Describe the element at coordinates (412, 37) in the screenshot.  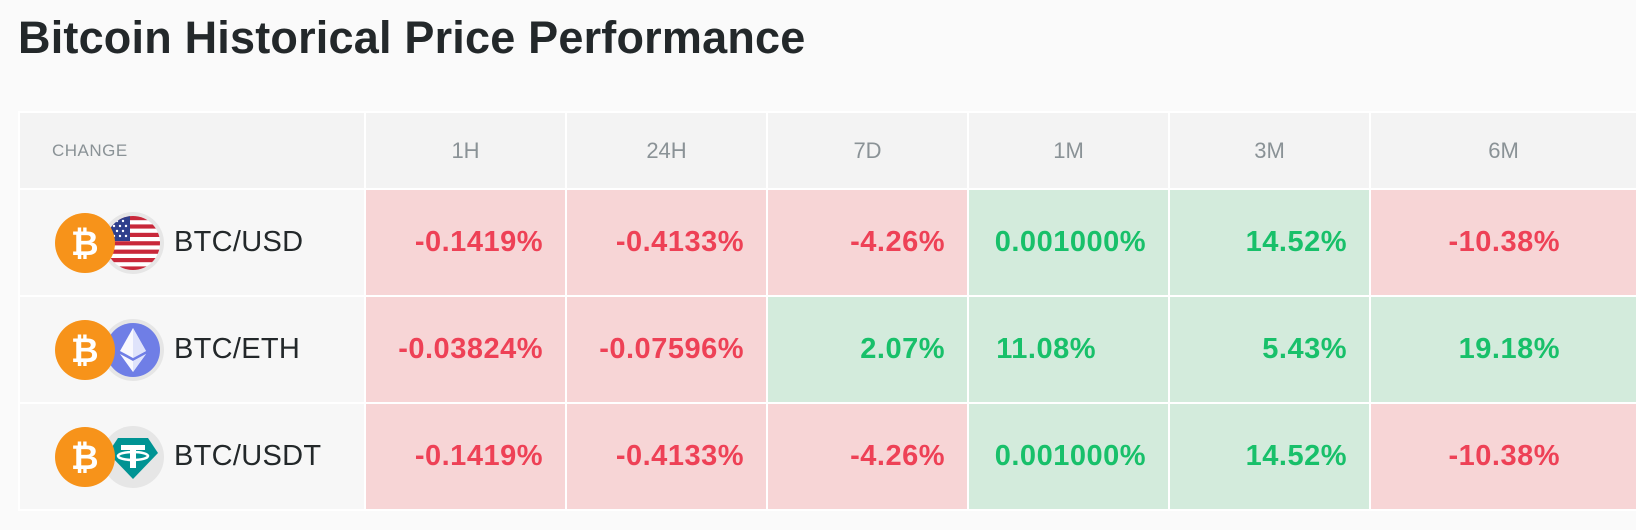
I see `page-title: Bitcoin Historical Price Performance` at that location.